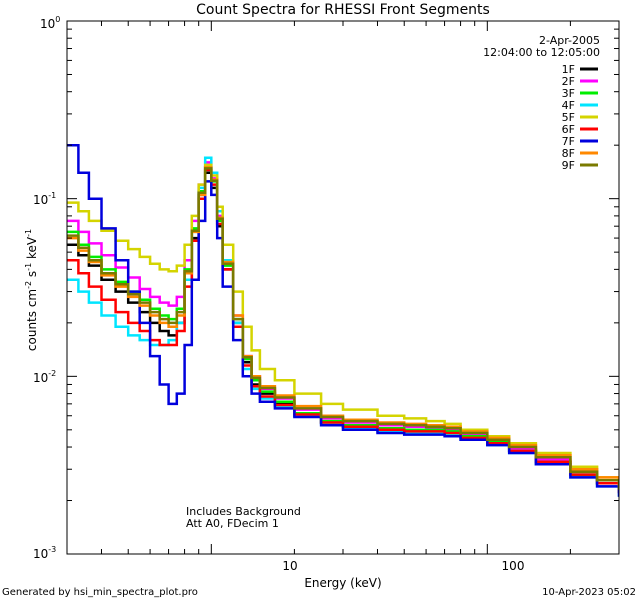 The width and height of the screenshot is (640, 600). I want to click on legend-label-4F: 4F, so click(568, 105).